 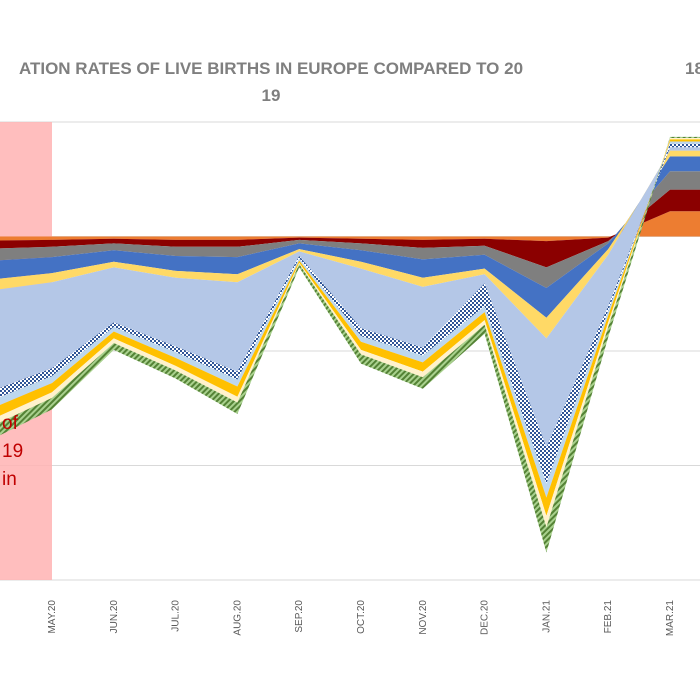 I want to click on annotation-line-3: in, so click(x=9, y=479).